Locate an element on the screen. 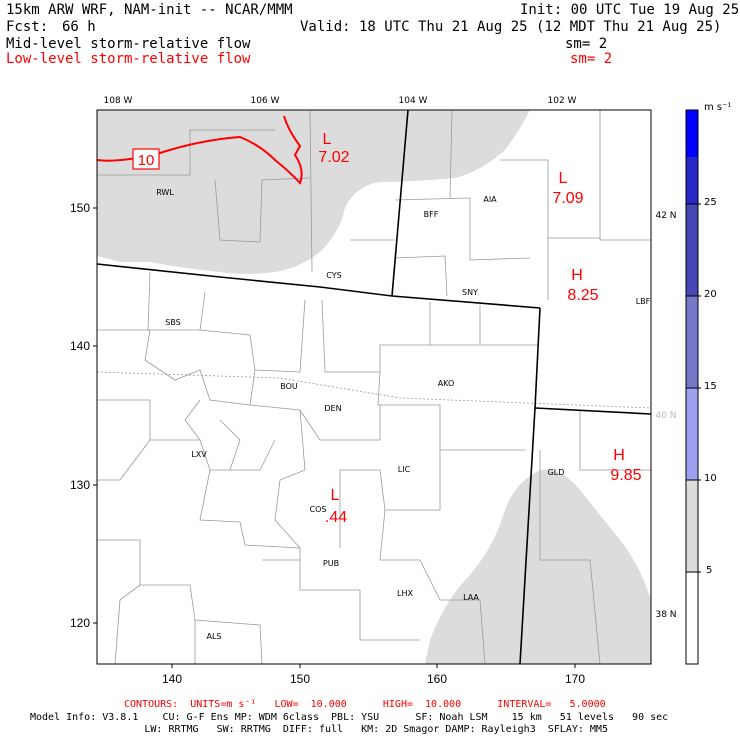 The image size is (740, 740). lon-label-104w: 104 W is located at coordinates (413, 101).